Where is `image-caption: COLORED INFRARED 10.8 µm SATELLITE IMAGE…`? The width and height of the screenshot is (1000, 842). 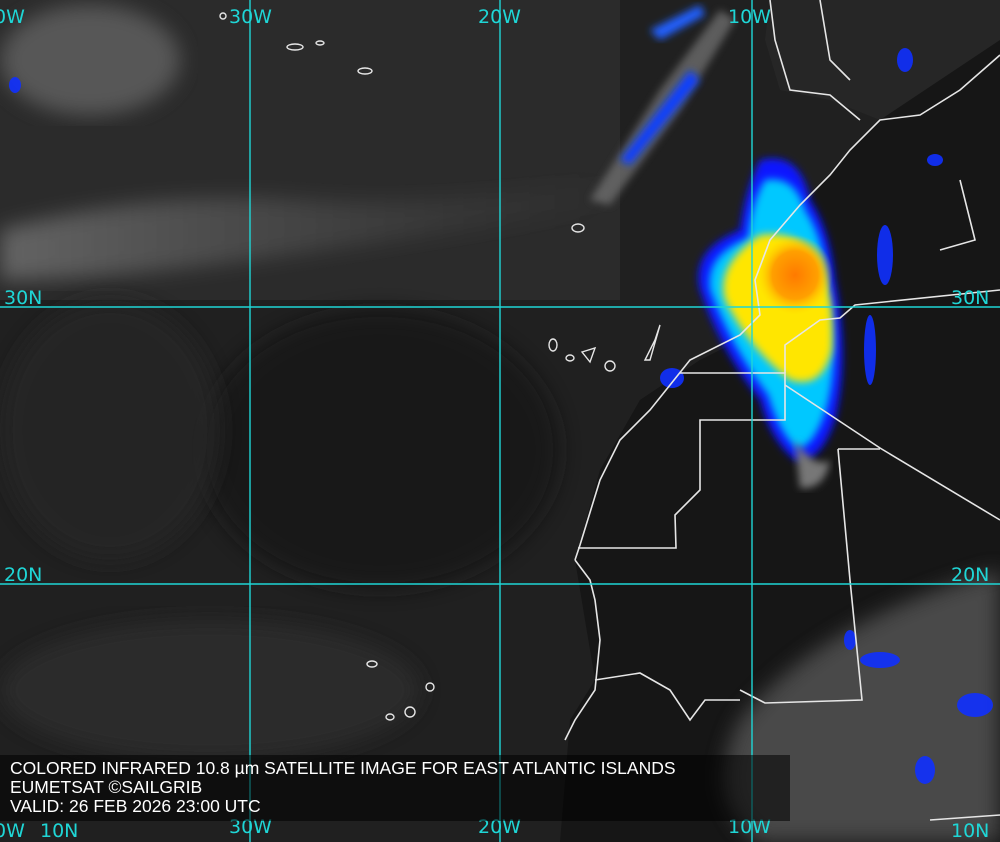 image-caption: COLORED INFRARED 10.8 µm SATELLITE IMAGE… is located at coordinates (343, 787).